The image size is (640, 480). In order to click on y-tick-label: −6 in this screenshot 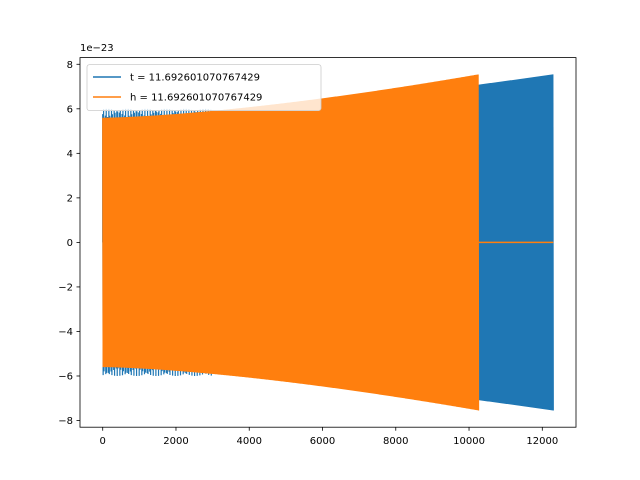, I will do `click(65, 376)`.